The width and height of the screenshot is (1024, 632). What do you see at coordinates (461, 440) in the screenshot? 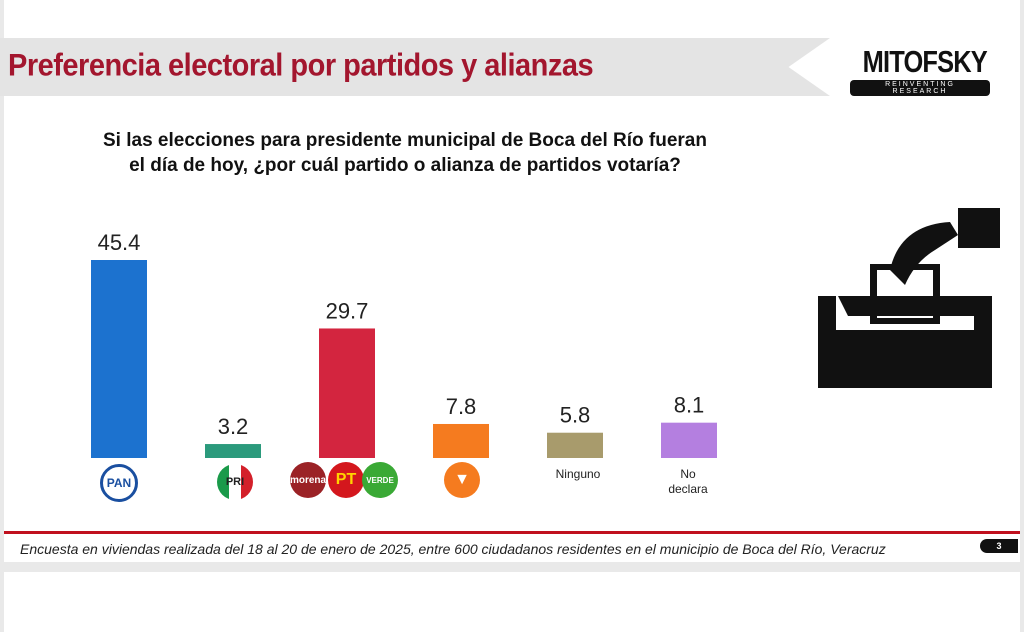
I see `bar-mc` at bounding box center [461, 440].